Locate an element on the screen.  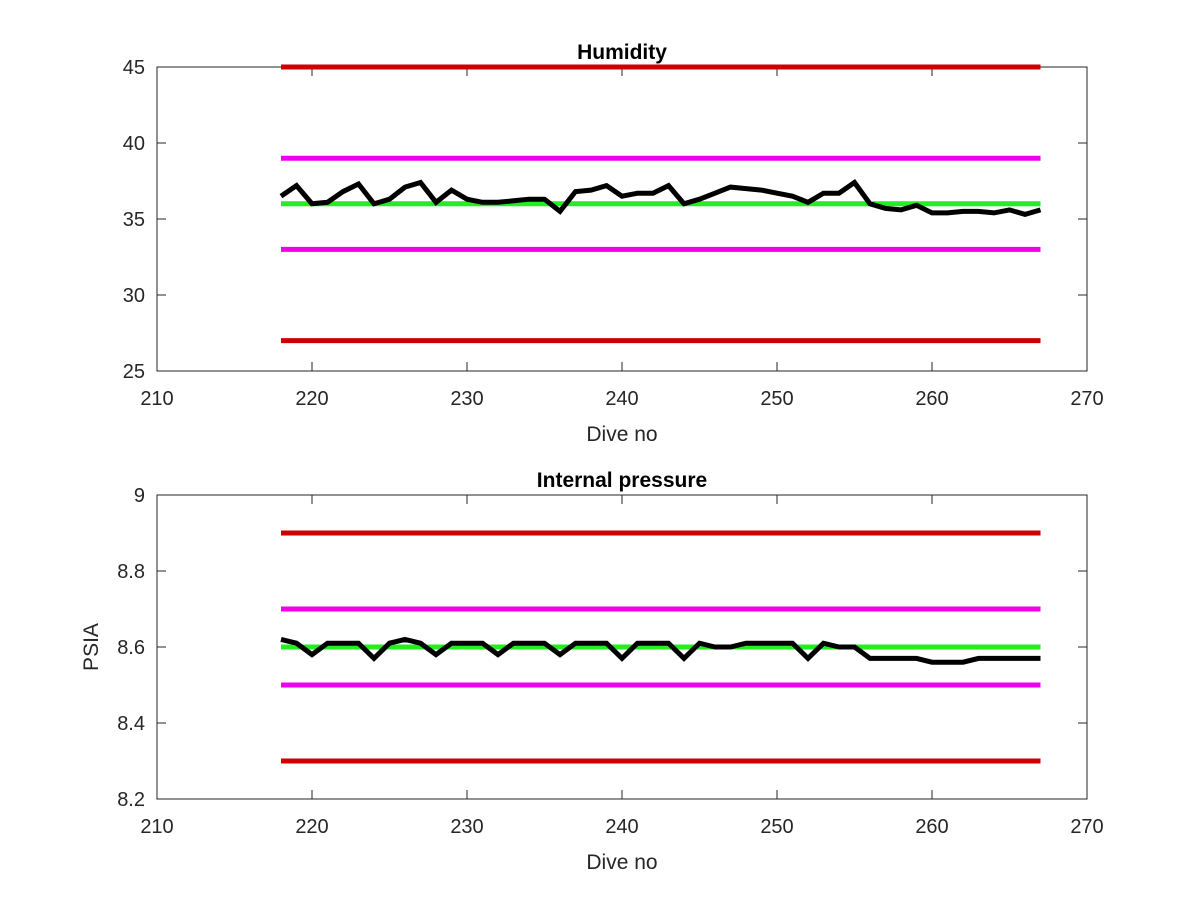
y-tick-label: 30 is located at coordinates (134, 296).